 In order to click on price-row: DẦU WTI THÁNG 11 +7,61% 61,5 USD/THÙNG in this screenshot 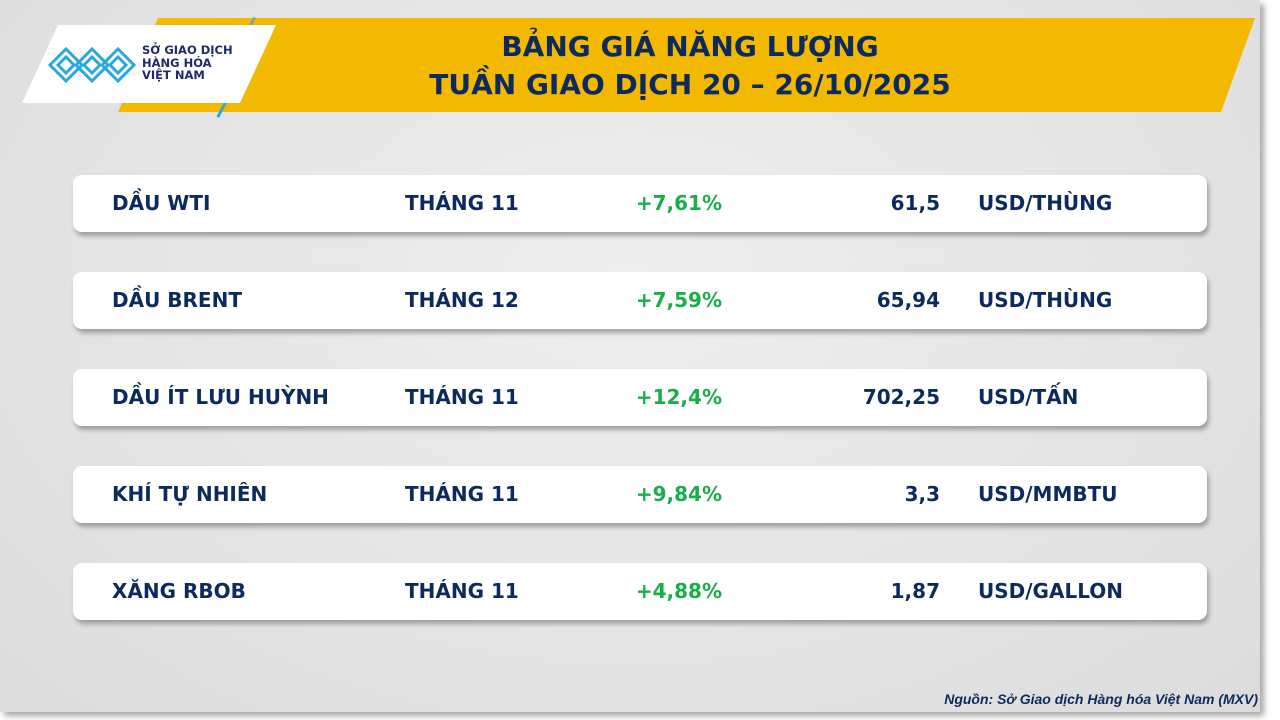, I will do `click(640, 203)`.